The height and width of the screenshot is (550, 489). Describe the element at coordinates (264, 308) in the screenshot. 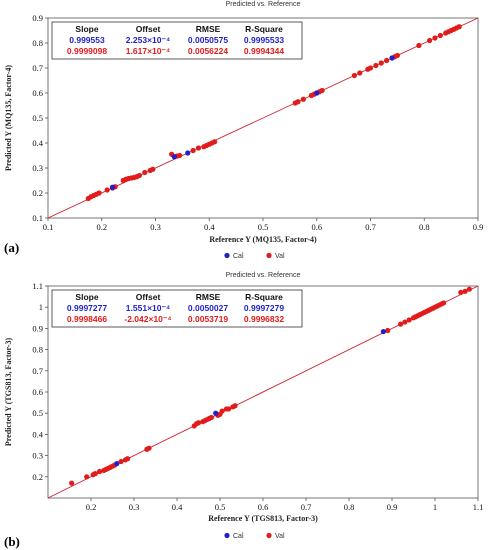

I see `stats-value: 0.9997279` at that location.